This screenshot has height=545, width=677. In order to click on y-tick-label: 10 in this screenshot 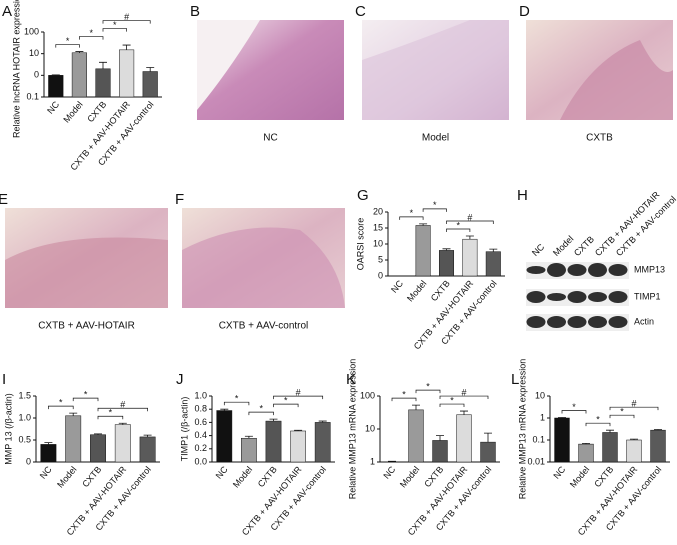, I will do `click(34, 53)`.